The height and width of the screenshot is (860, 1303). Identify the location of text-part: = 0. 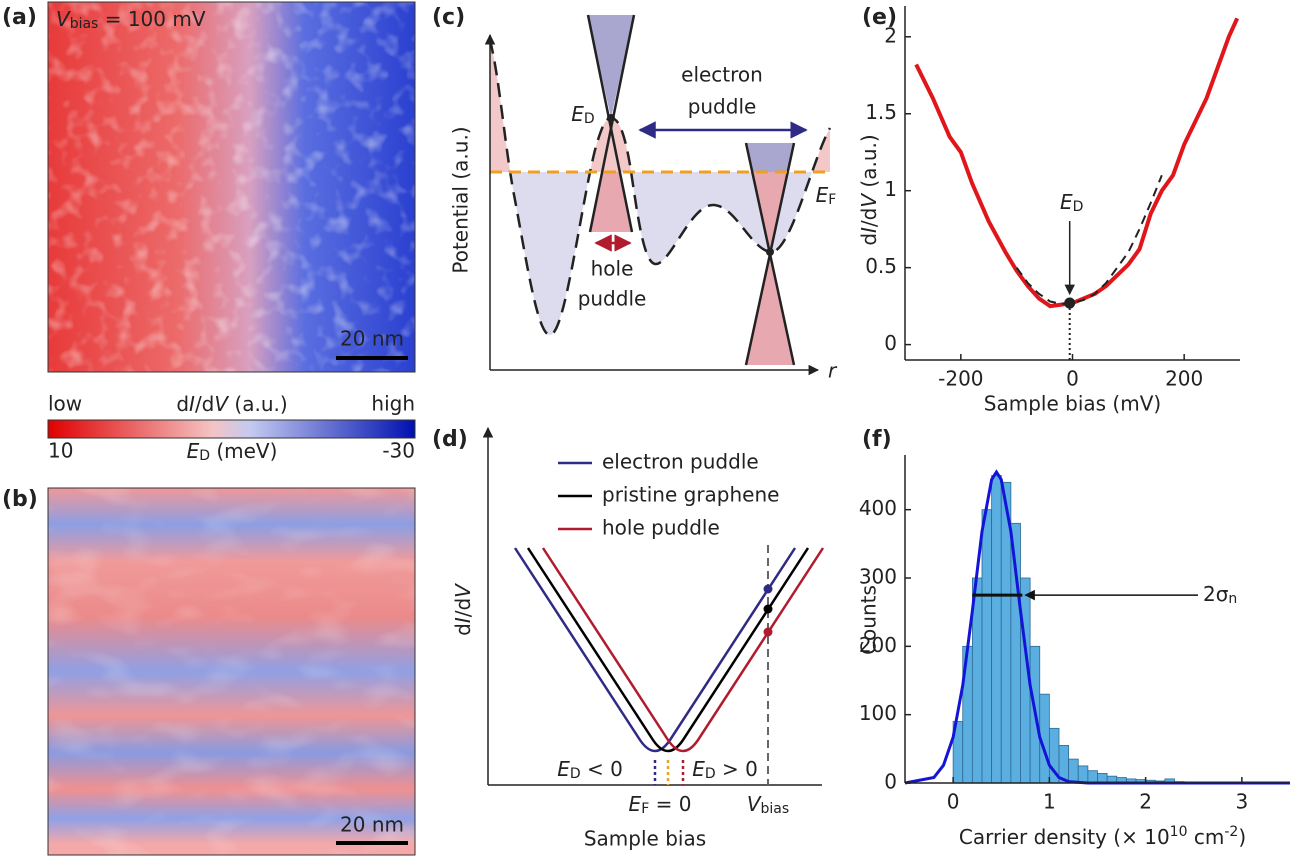
(670, 804).